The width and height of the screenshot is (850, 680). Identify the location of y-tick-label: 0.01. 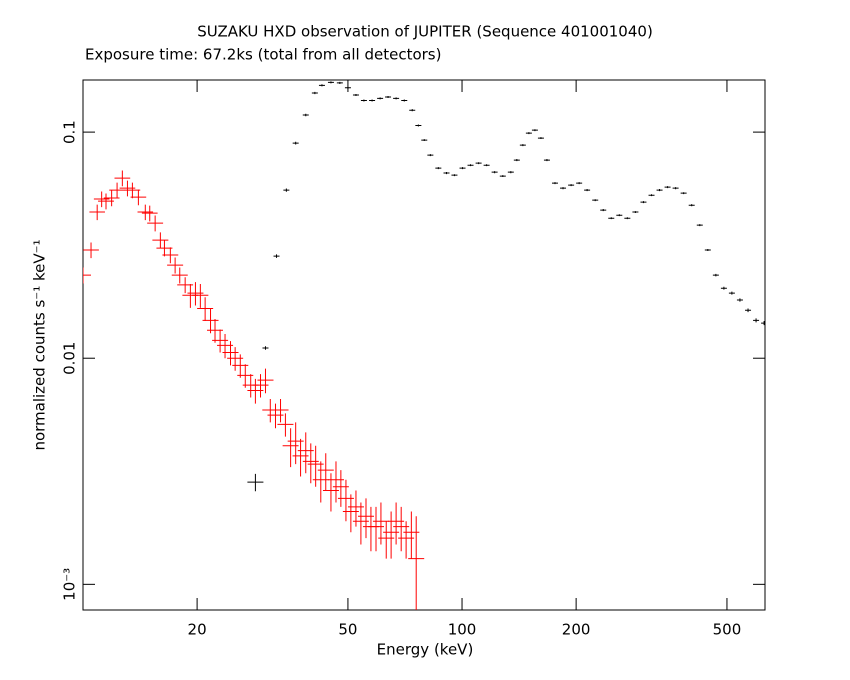
(70, 358).